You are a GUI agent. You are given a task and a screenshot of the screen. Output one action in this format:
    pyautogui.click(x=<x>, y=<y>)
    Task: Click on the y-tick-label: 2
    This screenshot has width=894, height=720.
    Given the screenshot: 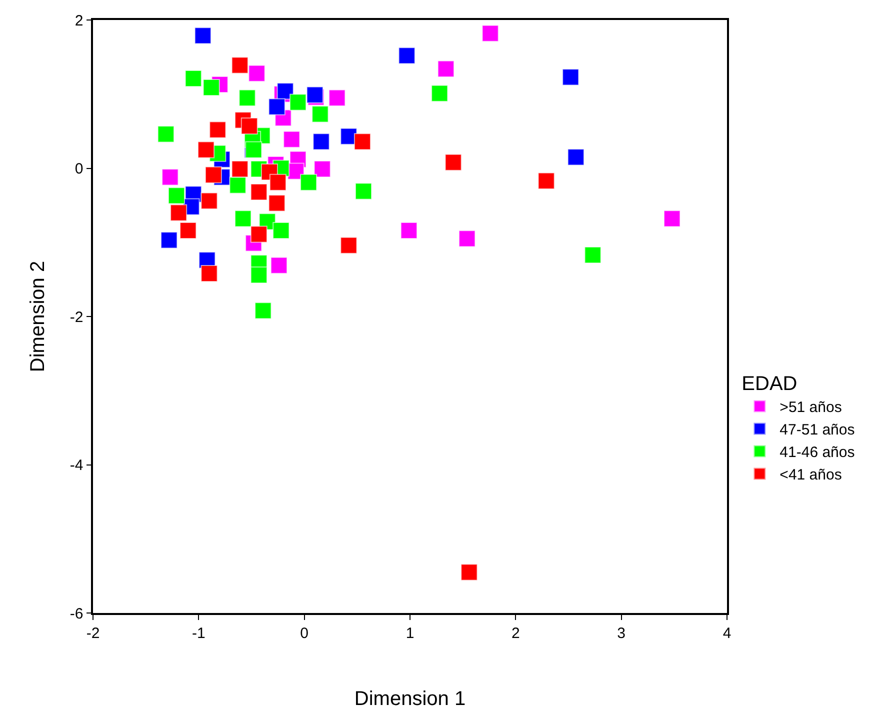 What is the action you would take?
    pyautogui.click(x=79, y=21)
    